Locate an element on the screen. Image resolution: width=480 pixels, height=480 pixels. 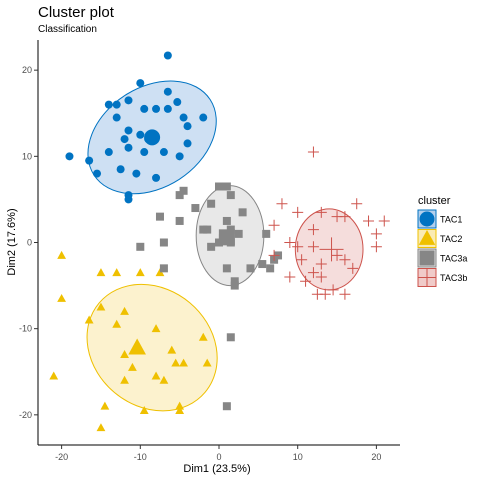
centroid-tac2 is located at coordinates (137, 346).